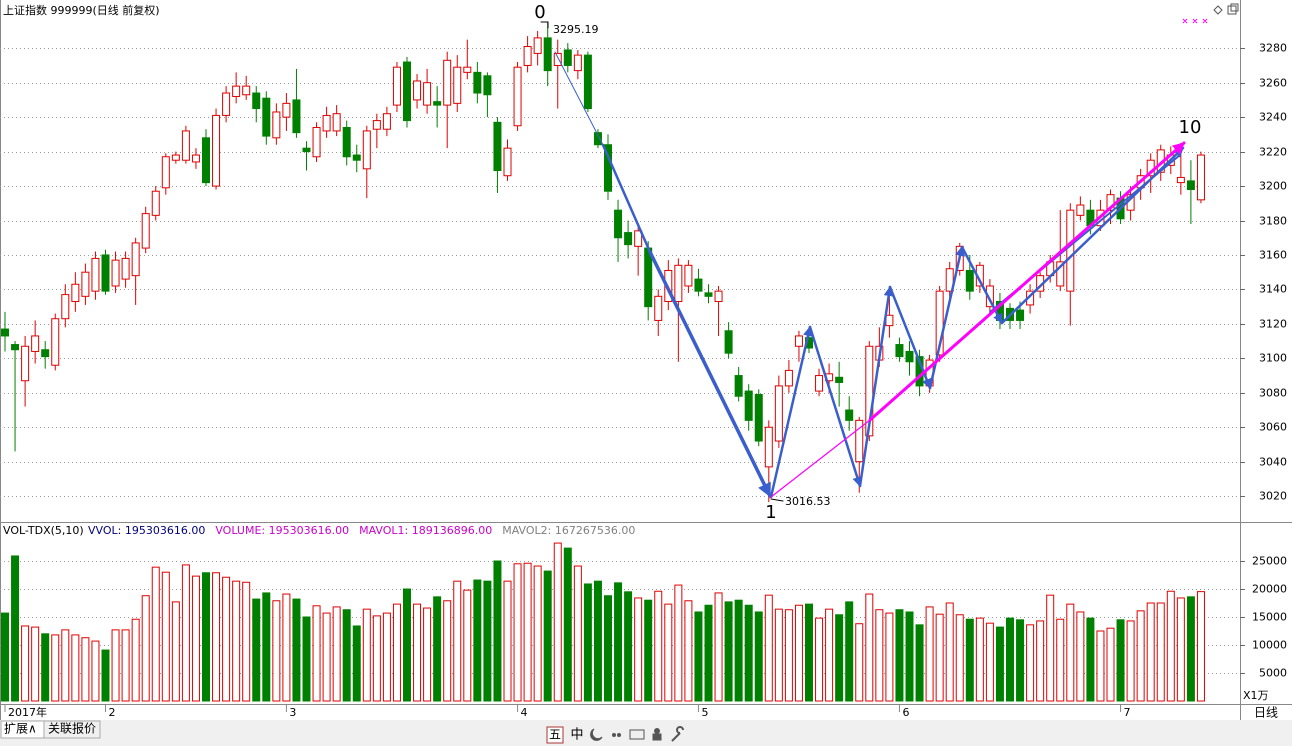 This screenshot has width=1292, height=746. What do you see at coordinates (1273, 358) in the screenshot?
I see `y-tick-label: 3100` at bounding box center [1273, 358].